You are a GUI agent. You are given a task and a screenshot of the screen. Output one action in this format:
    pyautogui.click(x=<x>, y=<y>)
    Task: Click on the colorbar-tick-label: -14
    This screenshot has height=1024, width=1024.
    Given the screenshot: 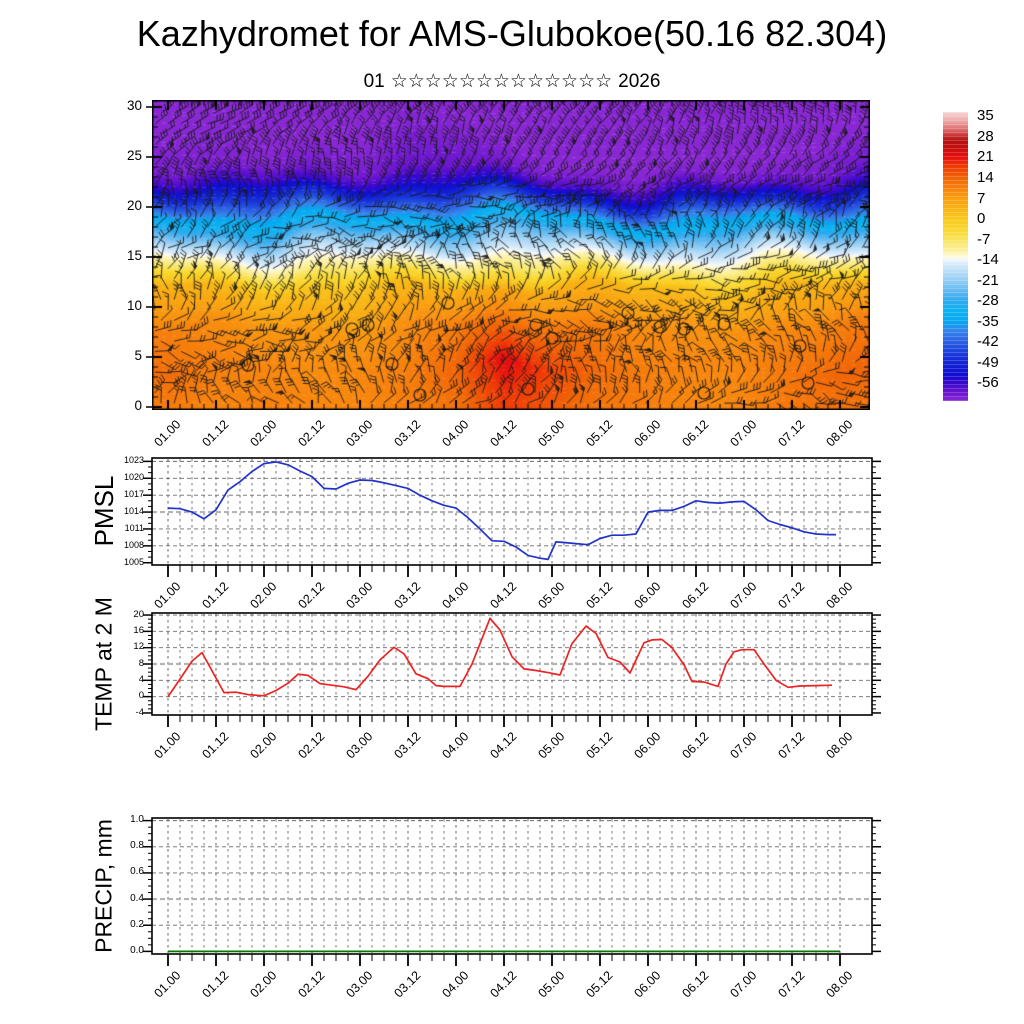 What is the action you would take?
    pyautogui.click(x=988, y=260)
    